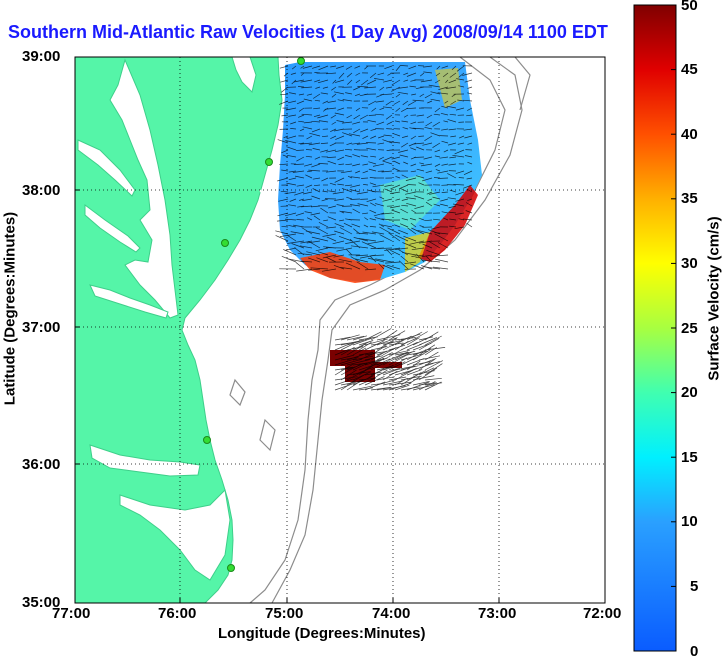 The image size is (724, 660). Describe the element at coordinates (694, 586) in the screenshot. I see `colorbar-tick-label: 5` at that location.